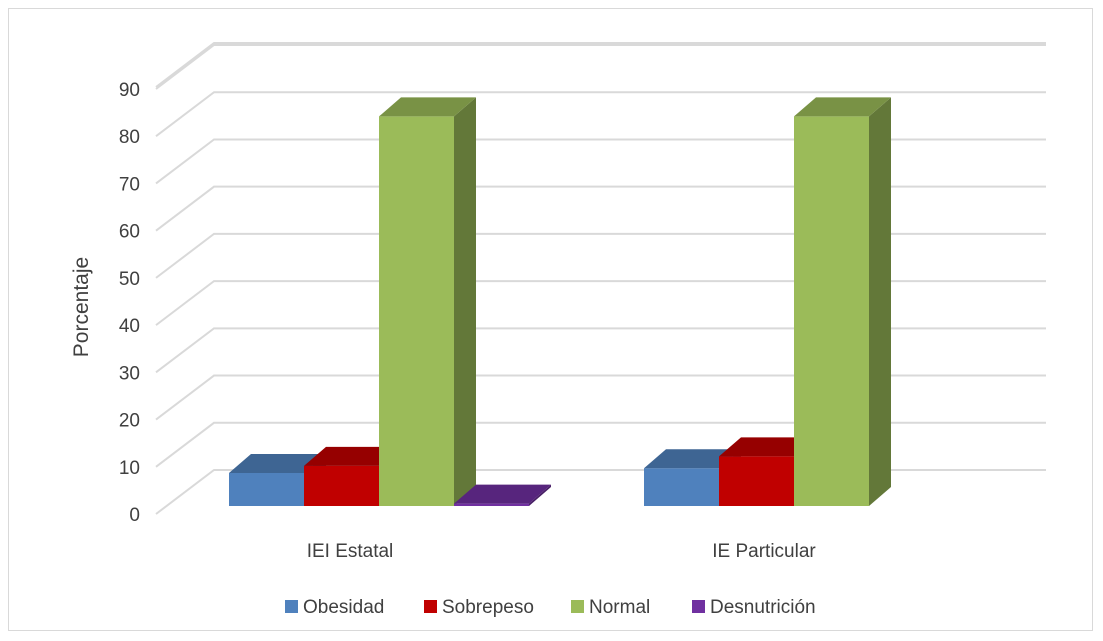 The width and height of the screenshot is (1103, 641). What do you see at coordinates (129, 326) in the screenshot?
I see `y-tick-label: 40` at bounding box center [129, 326].